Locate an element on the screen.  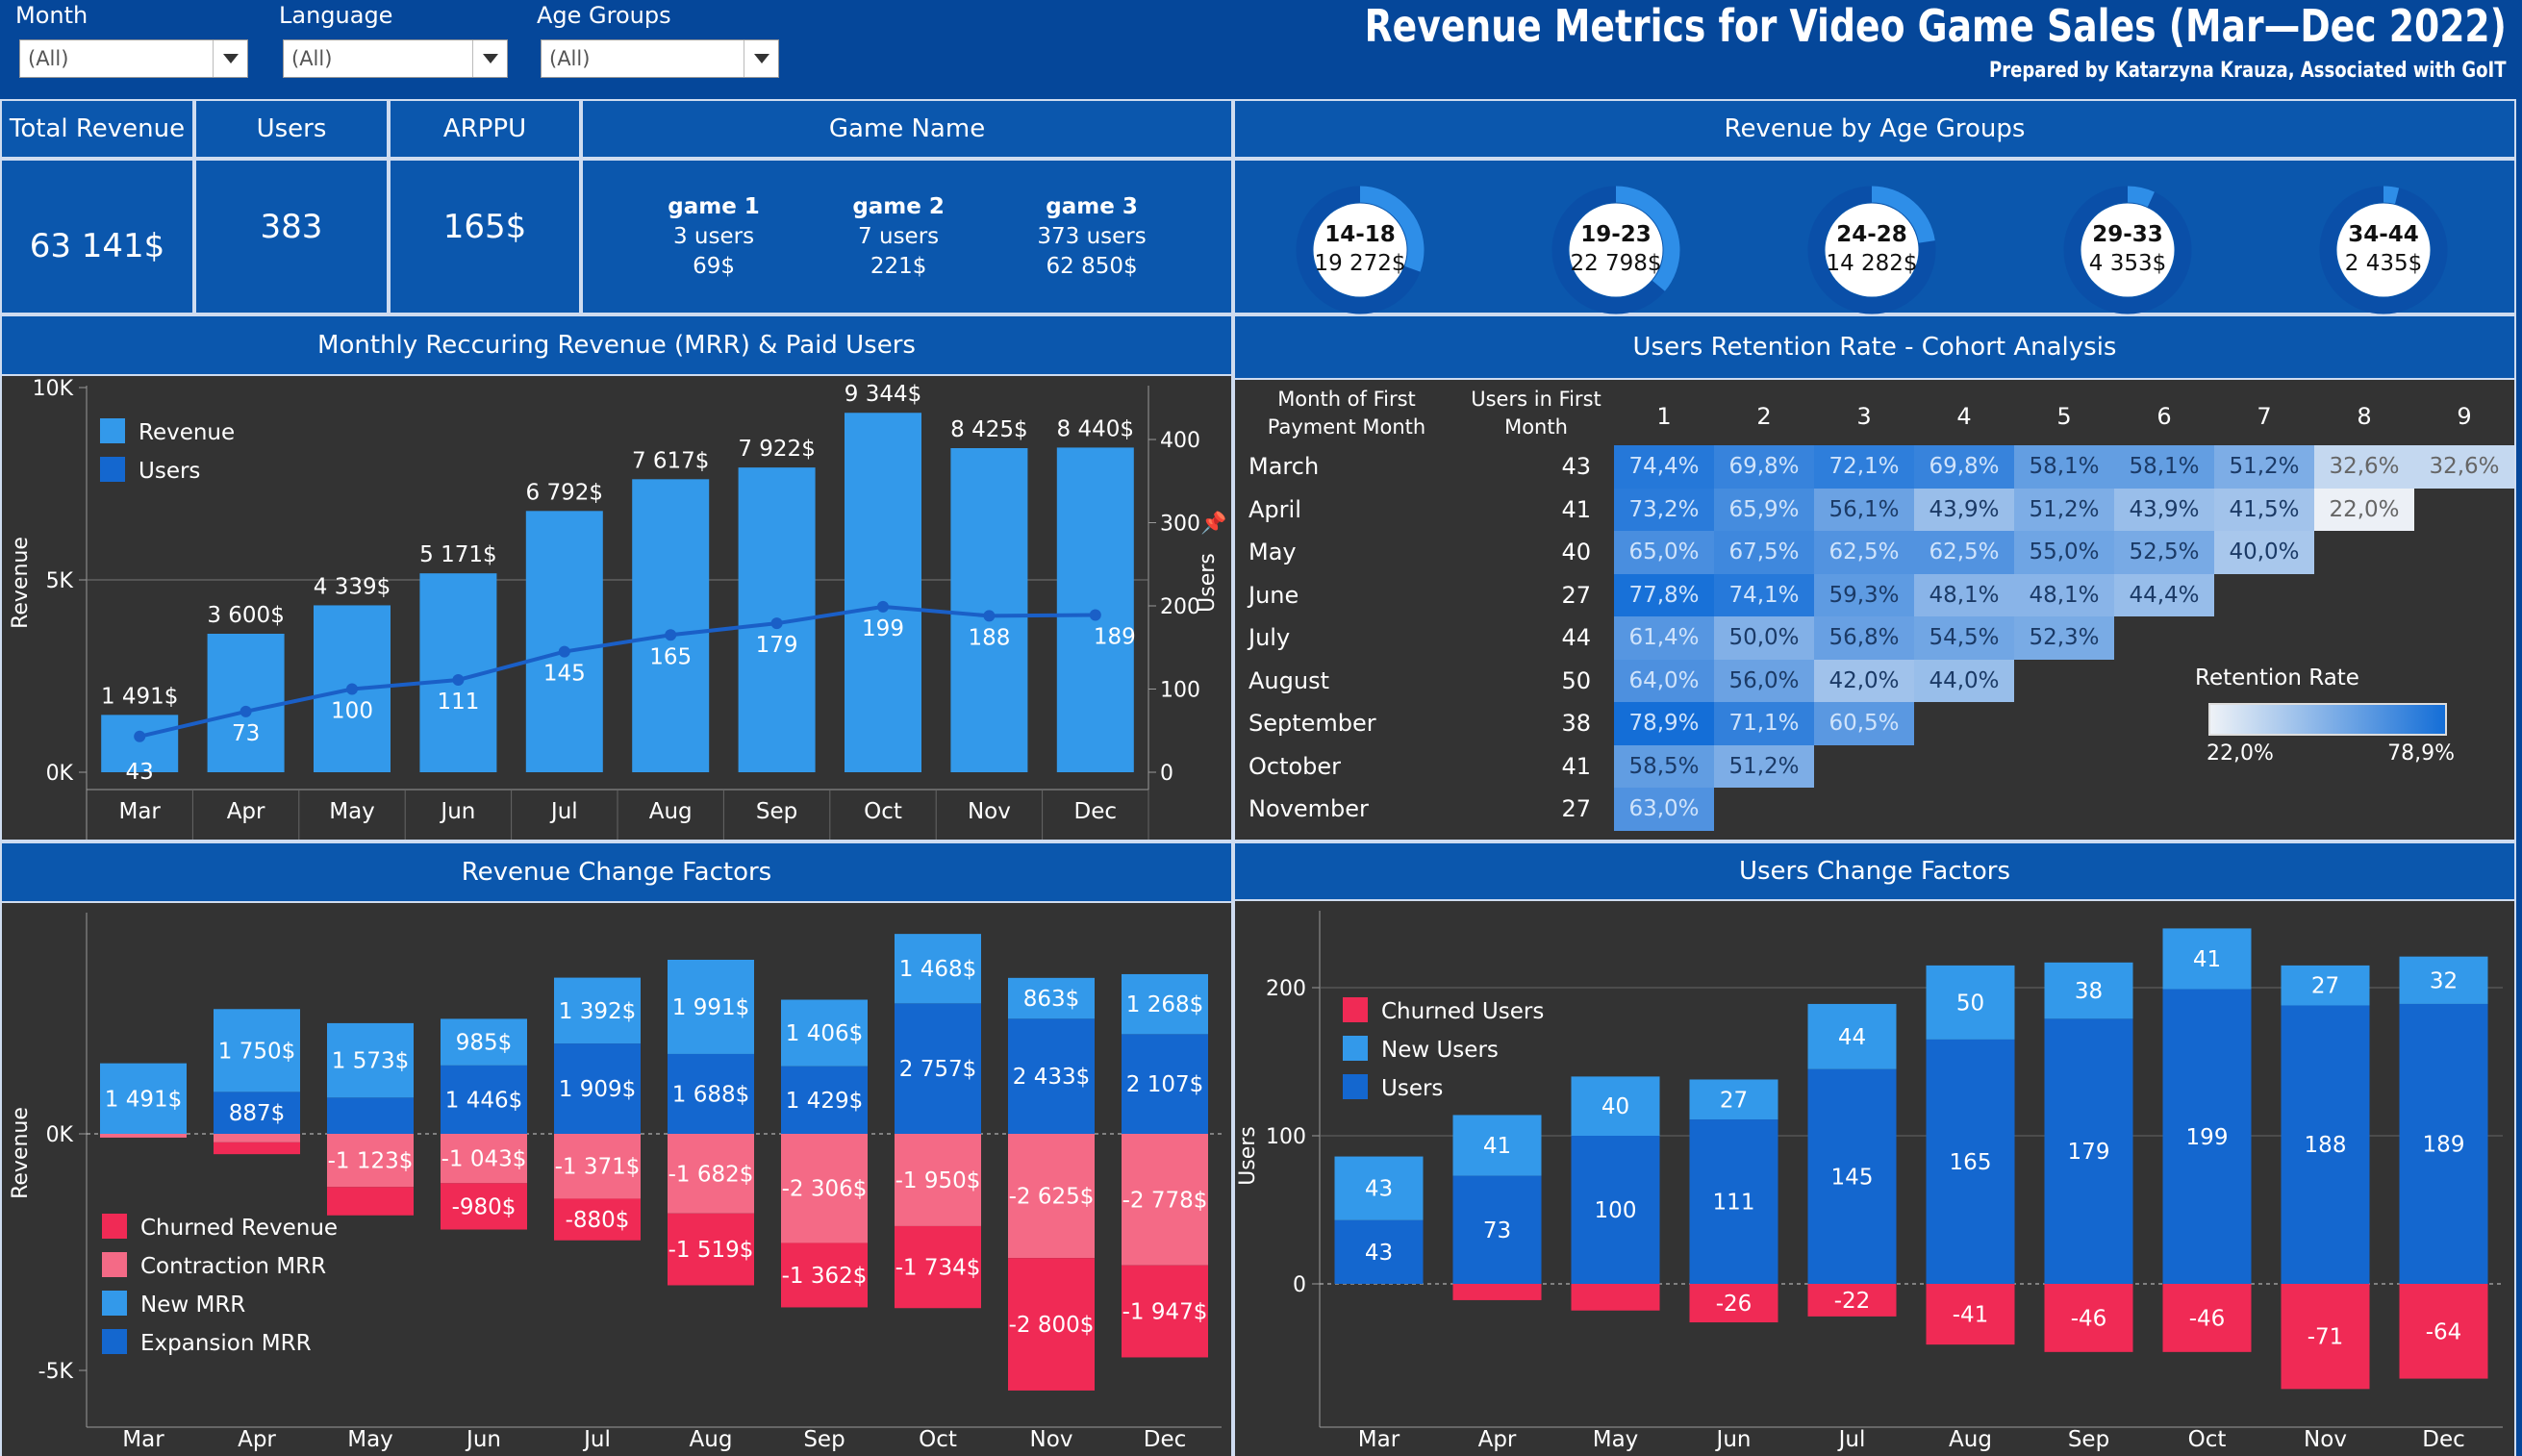
revenue-bar-label: 1 491$ is located at coordinates (140, 697).